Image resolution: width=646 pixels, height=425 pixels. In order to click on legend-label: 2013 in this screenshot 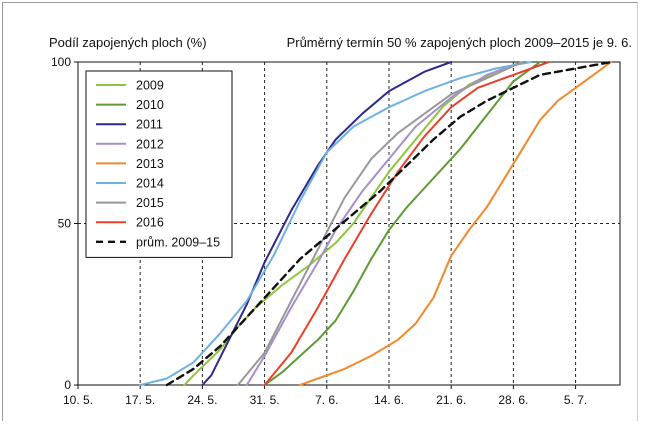, I will do `click(150, 164)`.